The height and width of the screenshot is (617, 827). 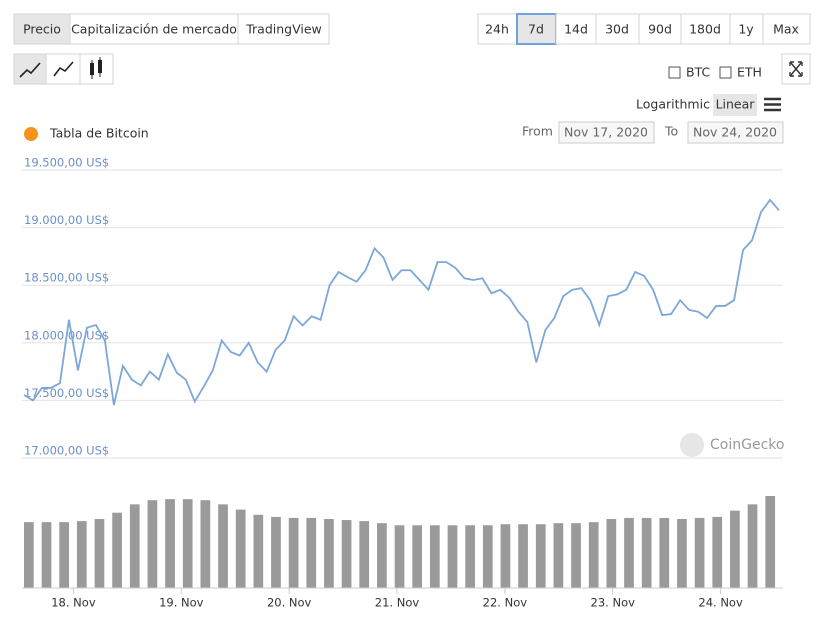 I want to click on tab-label: Precio, so click(x=42, y=29).